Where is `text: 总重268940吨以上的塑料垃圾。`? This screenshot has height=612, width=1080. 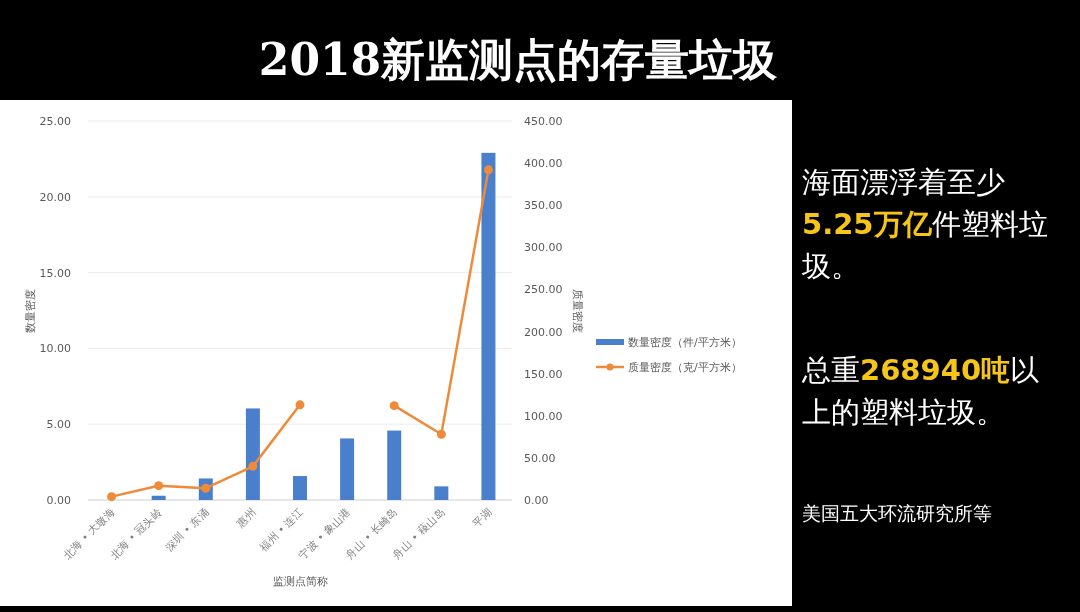
text: 总重268940吨以上的塑料垃圾。 is located at coordinates (920, 391).